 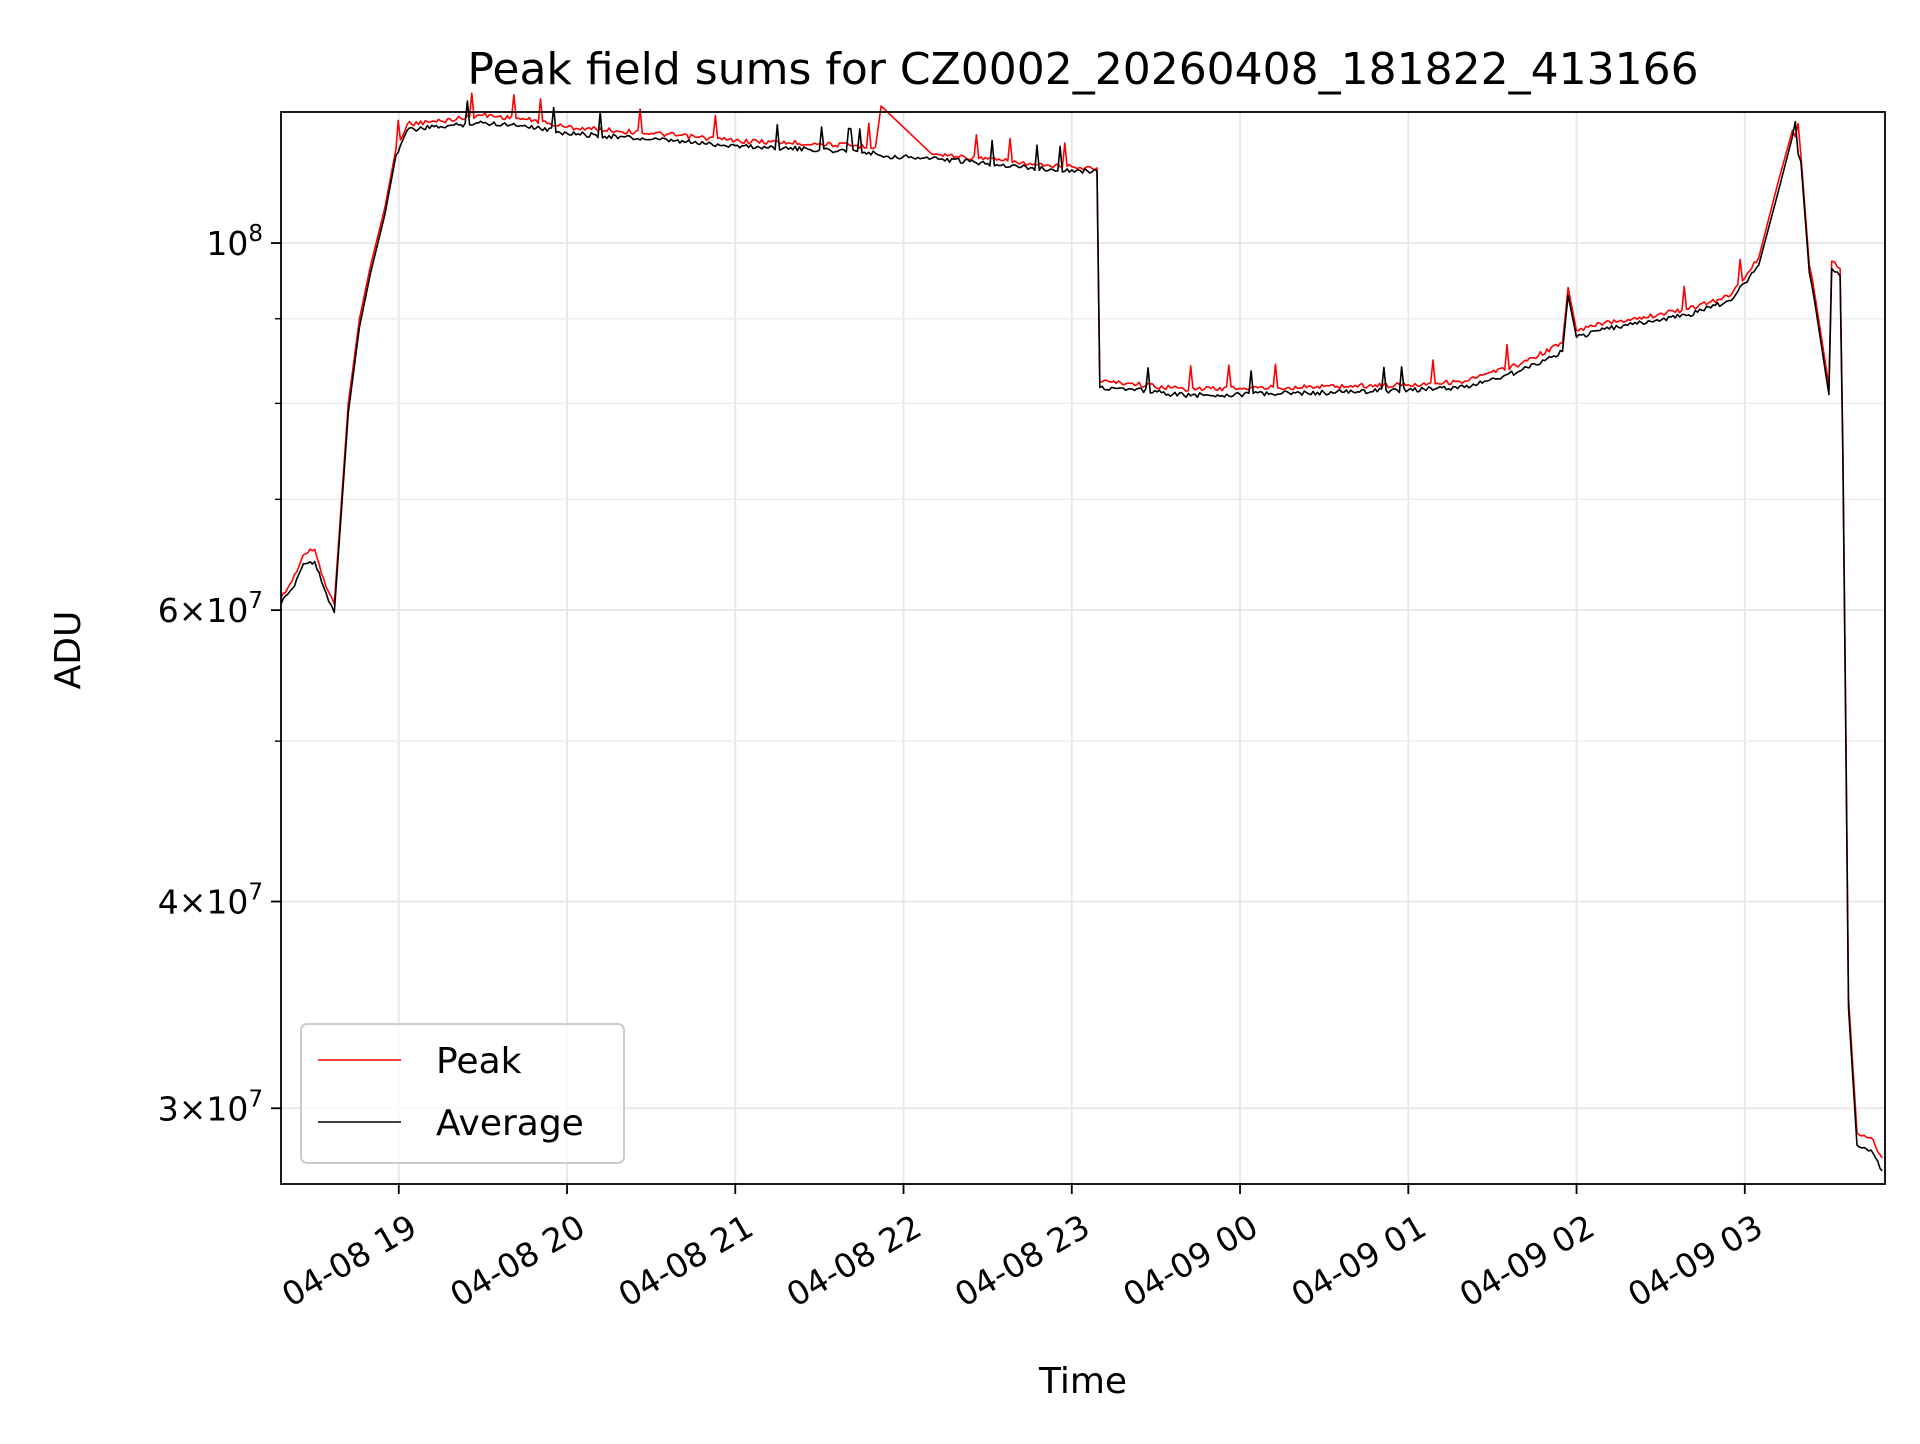 What do you see at coordinates (210, 609) in the screenshot?
I see `y-tick-label: 6×107` at bounding box center [210, 609].